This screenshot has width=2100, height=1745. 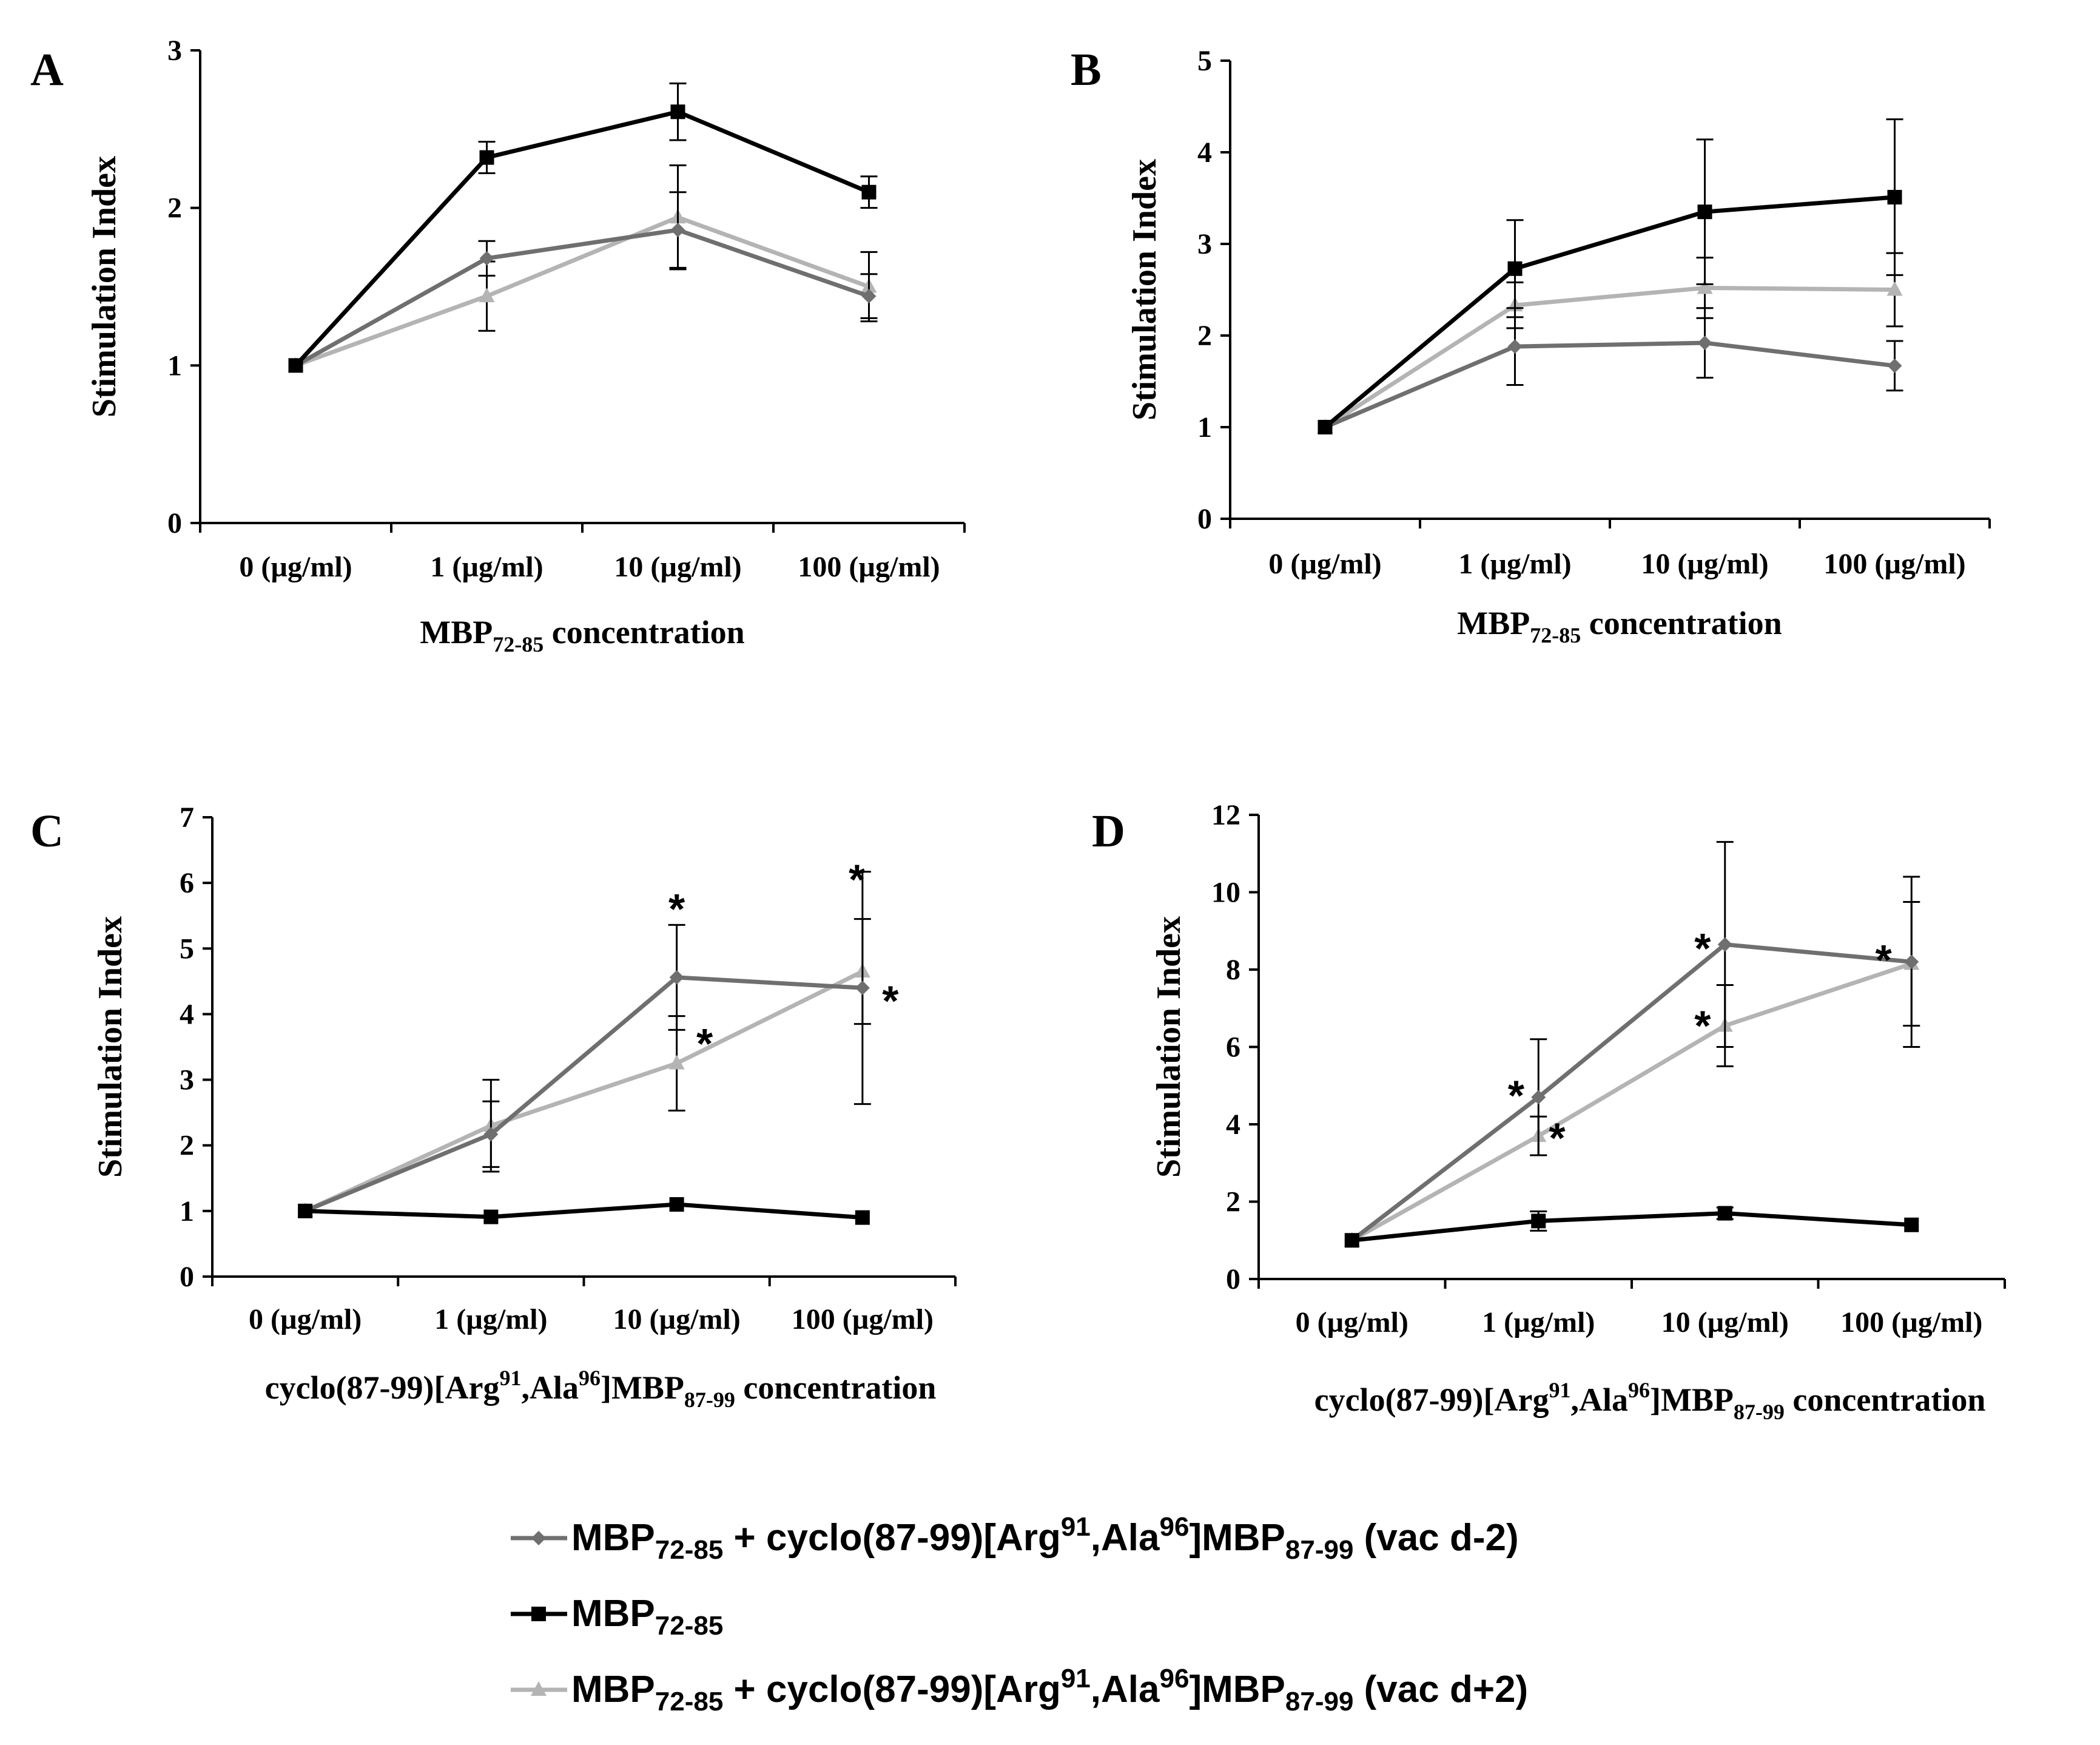 What do you see at coordinates (1175, 1678) in the screenshot?
I see `legend-superscript: 96` at bounding box center [1175, 1678].